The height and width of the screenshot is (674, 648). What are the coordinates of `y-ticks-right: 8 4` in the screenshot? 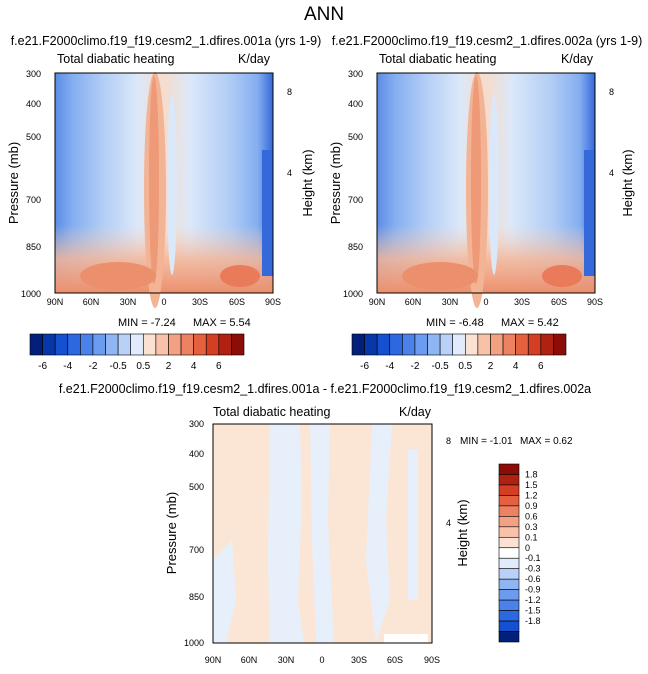 It's located at (289, 132).